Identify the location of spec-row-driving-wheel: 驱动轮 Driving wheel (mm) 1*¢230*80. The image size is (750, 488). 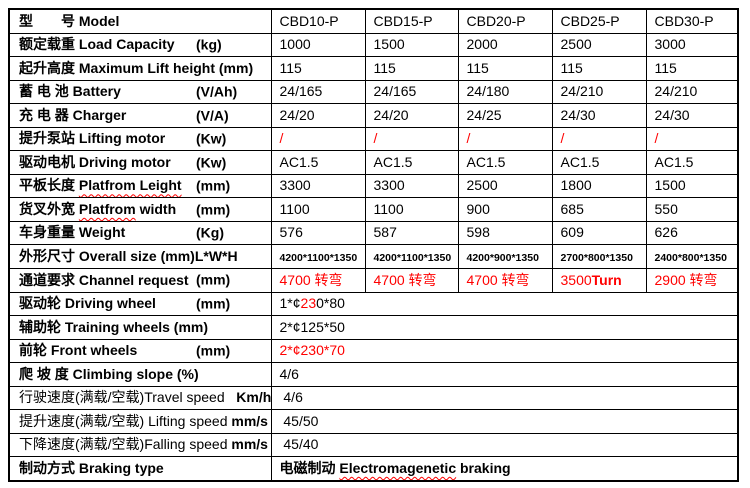
(373, 304).